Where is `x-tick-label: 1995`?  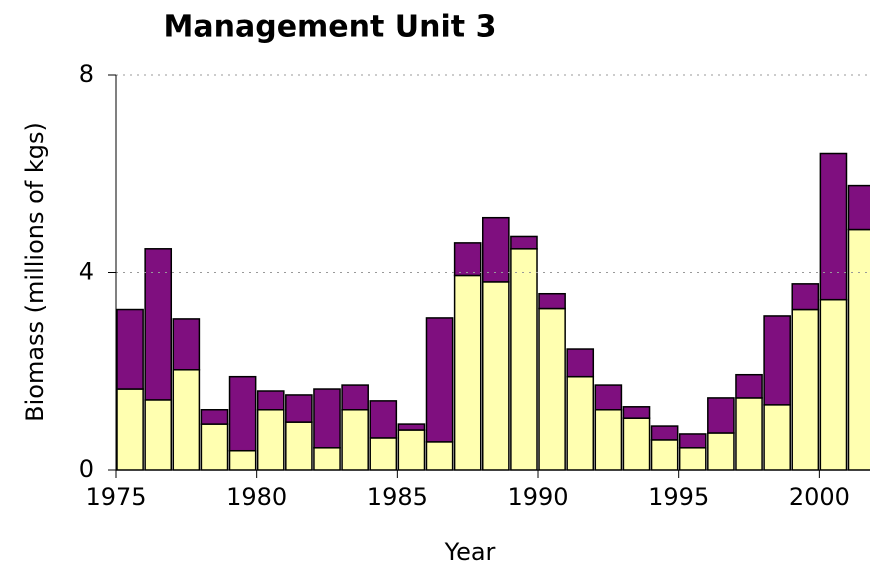
x-tick-label: 1995 is located at coordinates (678, 497).